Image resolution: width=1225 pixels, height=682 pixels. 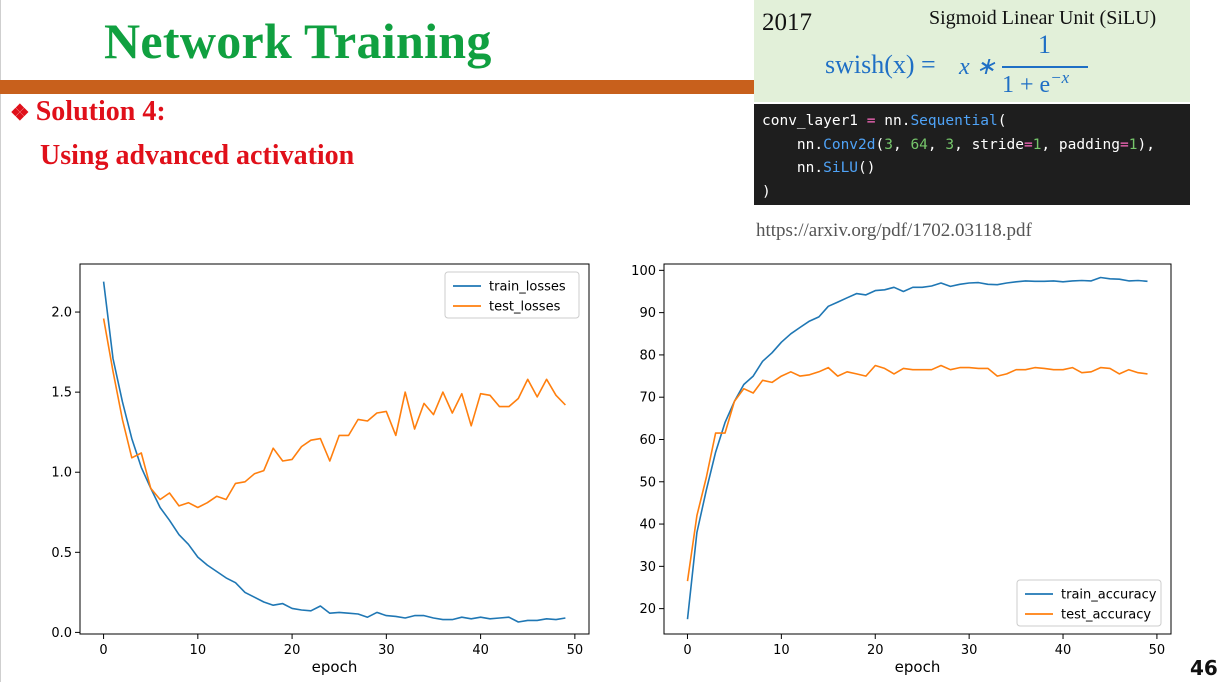 I want to click on loss-x-axis-label: epoch, so click(x=335, y=667).